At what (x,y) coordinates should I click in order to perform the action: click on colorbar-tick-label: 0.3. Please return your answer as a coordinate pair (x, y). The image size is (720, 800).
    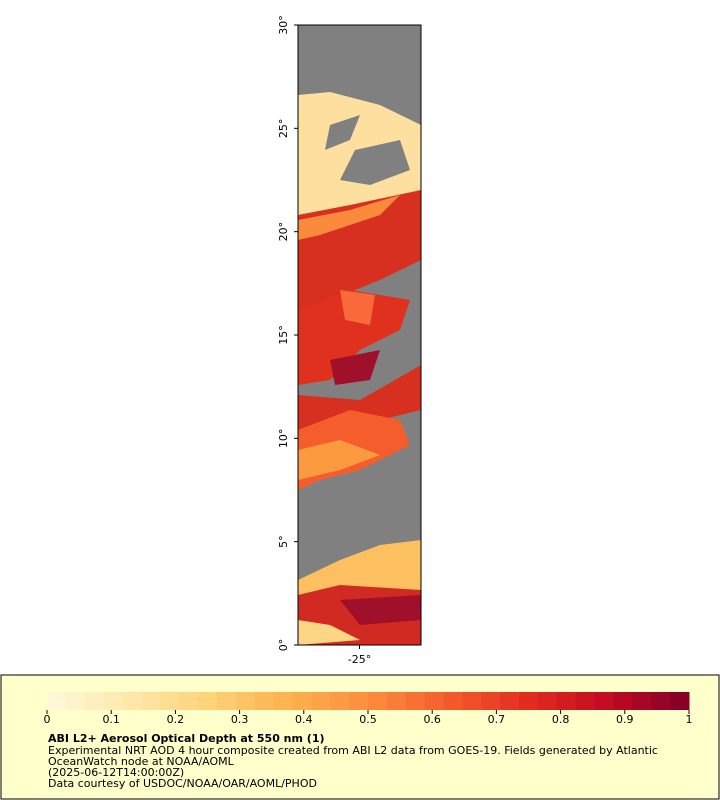
    Looking at the image, I should click on (240, 719).